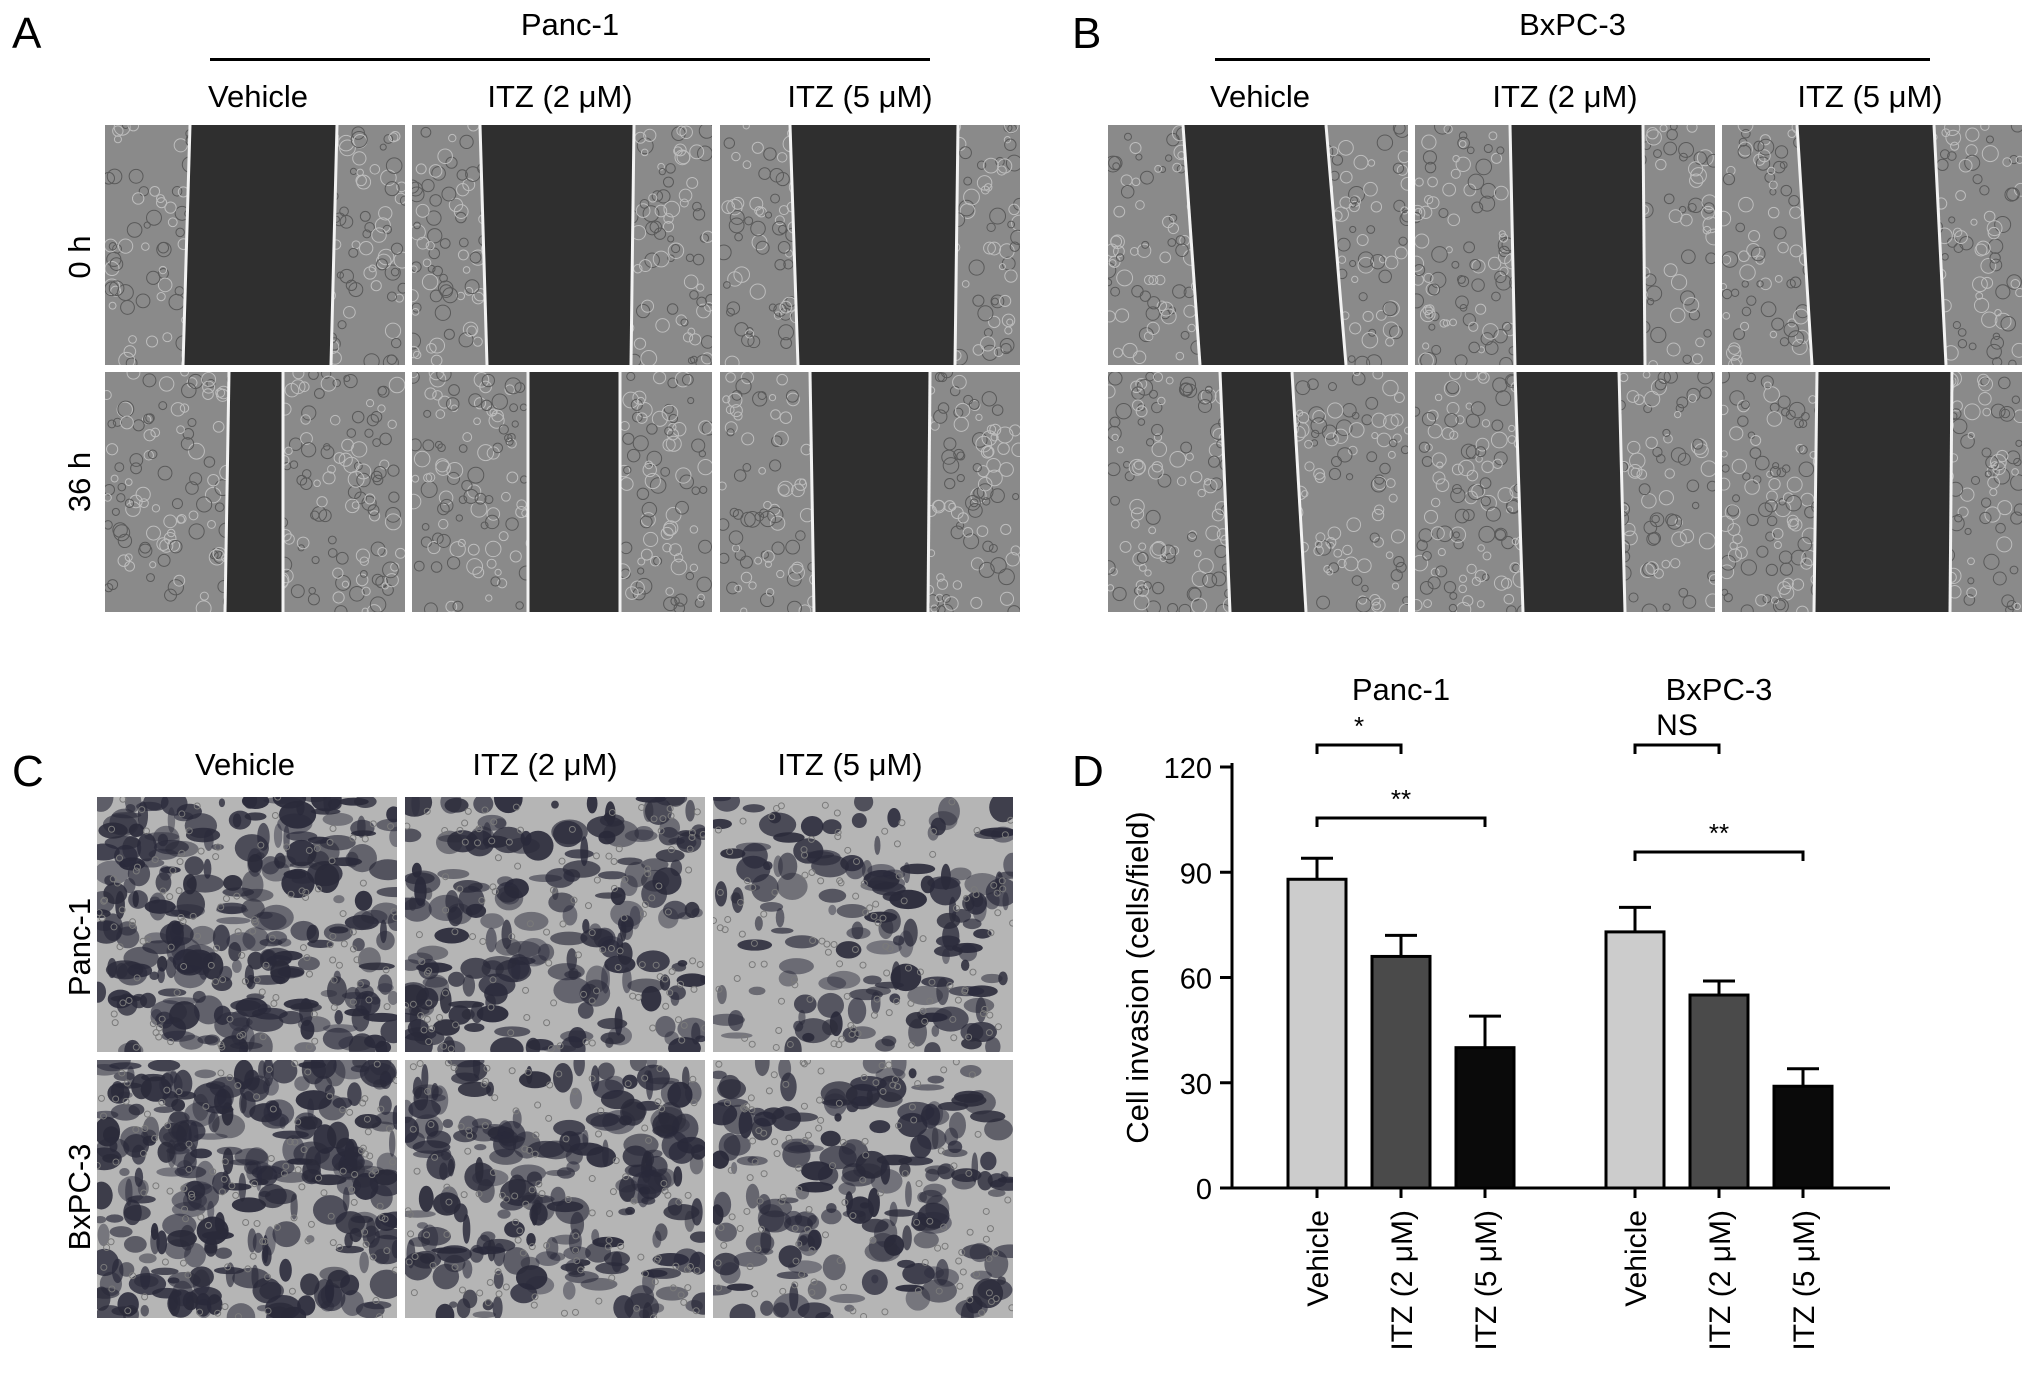 This screenshot has width=2032, height=1382. What do you see at coordinates (863, 924) in the screenshot?
I see `panel-c-image-panc1-itz5` at bounding box center [863, 924].